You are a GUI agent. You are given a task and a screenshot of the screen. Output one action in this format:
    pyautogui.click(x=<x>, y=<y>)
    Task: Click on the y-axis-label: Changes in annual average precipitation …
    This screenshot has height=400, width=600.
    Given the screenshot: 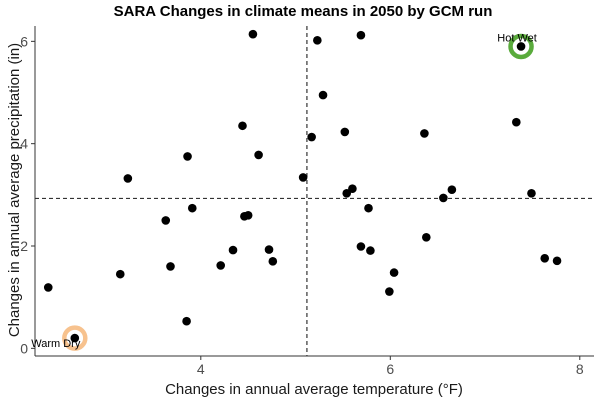 What is the action you would take?
    pyautogui.click(x=14, y=190)
    